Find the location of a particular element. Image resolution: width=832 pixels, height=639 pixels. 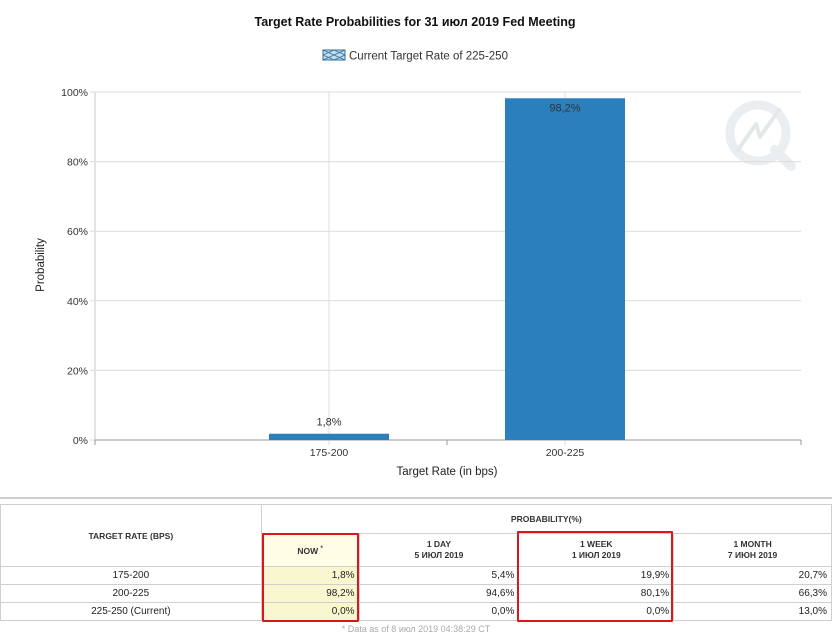

y-tick-label: 100% is located at coordinates (74, 93).